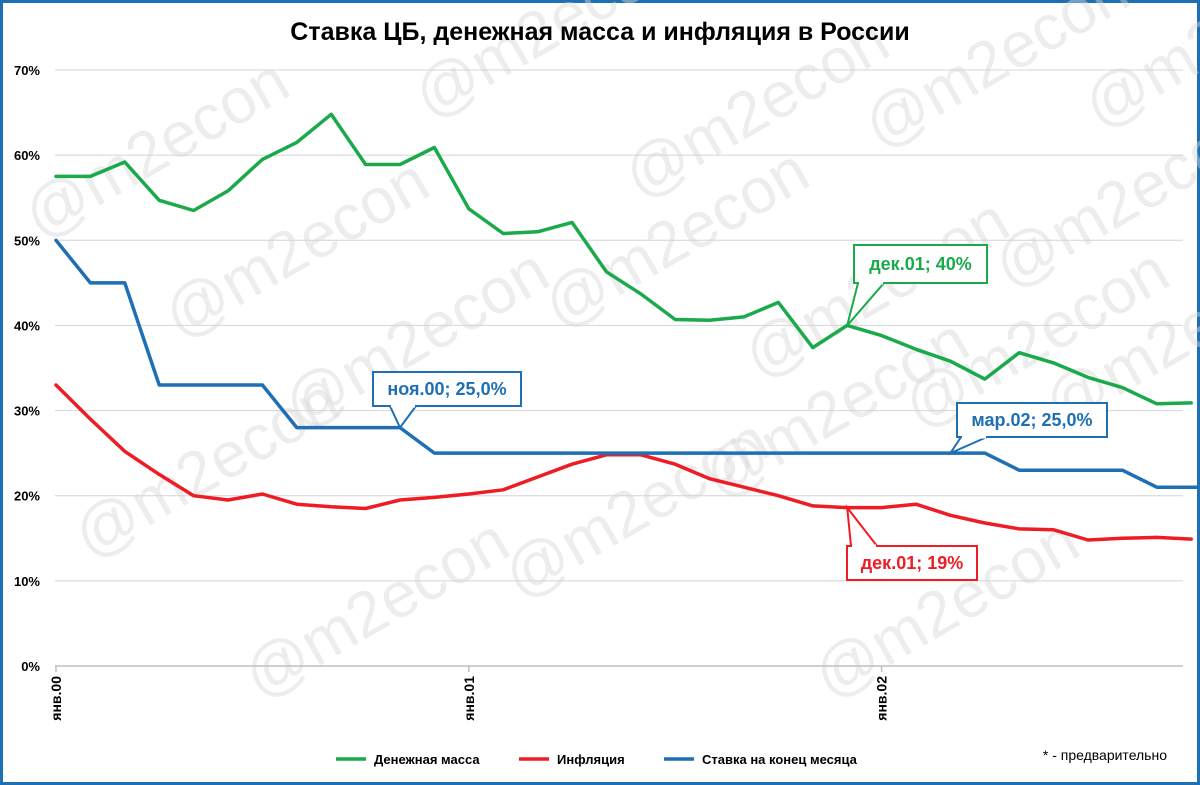 The height and width of the screenshot is (785, 1200). What do you see at coordinates (469, 698) in the screenshot?
I see `x-tick-label: янв.01` at bounding box center [469, 698].